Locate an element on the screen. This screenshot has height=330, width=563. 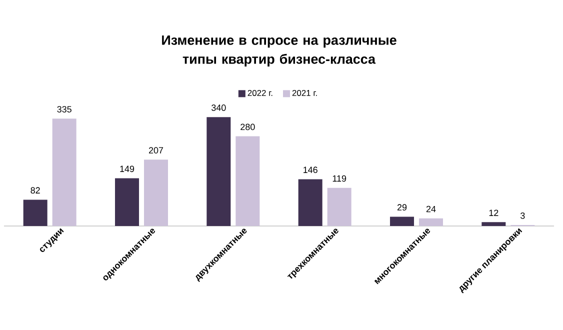
legend-label: 2021 г. is located at coordinates (304, 93).